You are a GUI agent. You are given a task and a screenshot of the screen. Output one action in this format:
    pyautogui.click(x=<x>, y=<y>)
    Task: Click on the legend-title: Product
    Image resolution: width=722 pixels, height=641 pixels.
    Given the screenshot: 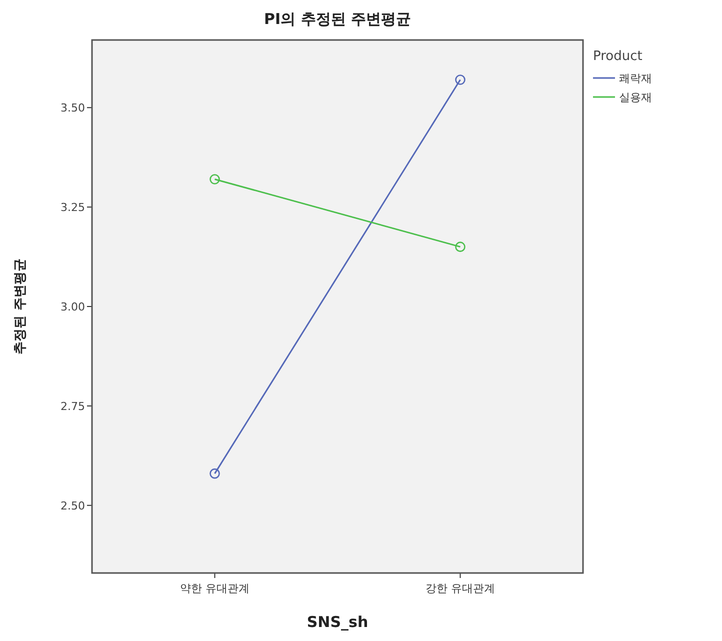 What is the action you would take?
    pyautogui.click(x=617, y=56)
    